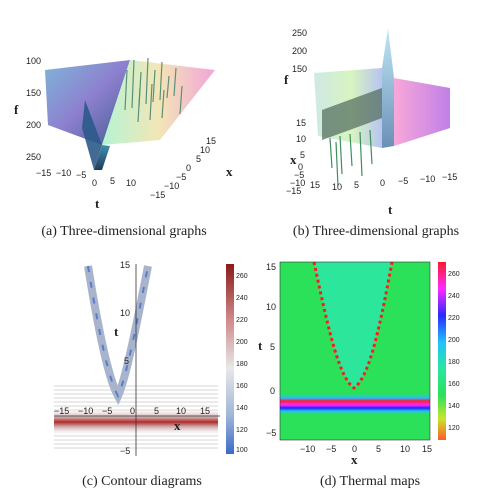  Describe the element at coordinates (376, 231) in the screenshot. I see `caption-b: (b) Three-dimensional graphs` at that location.